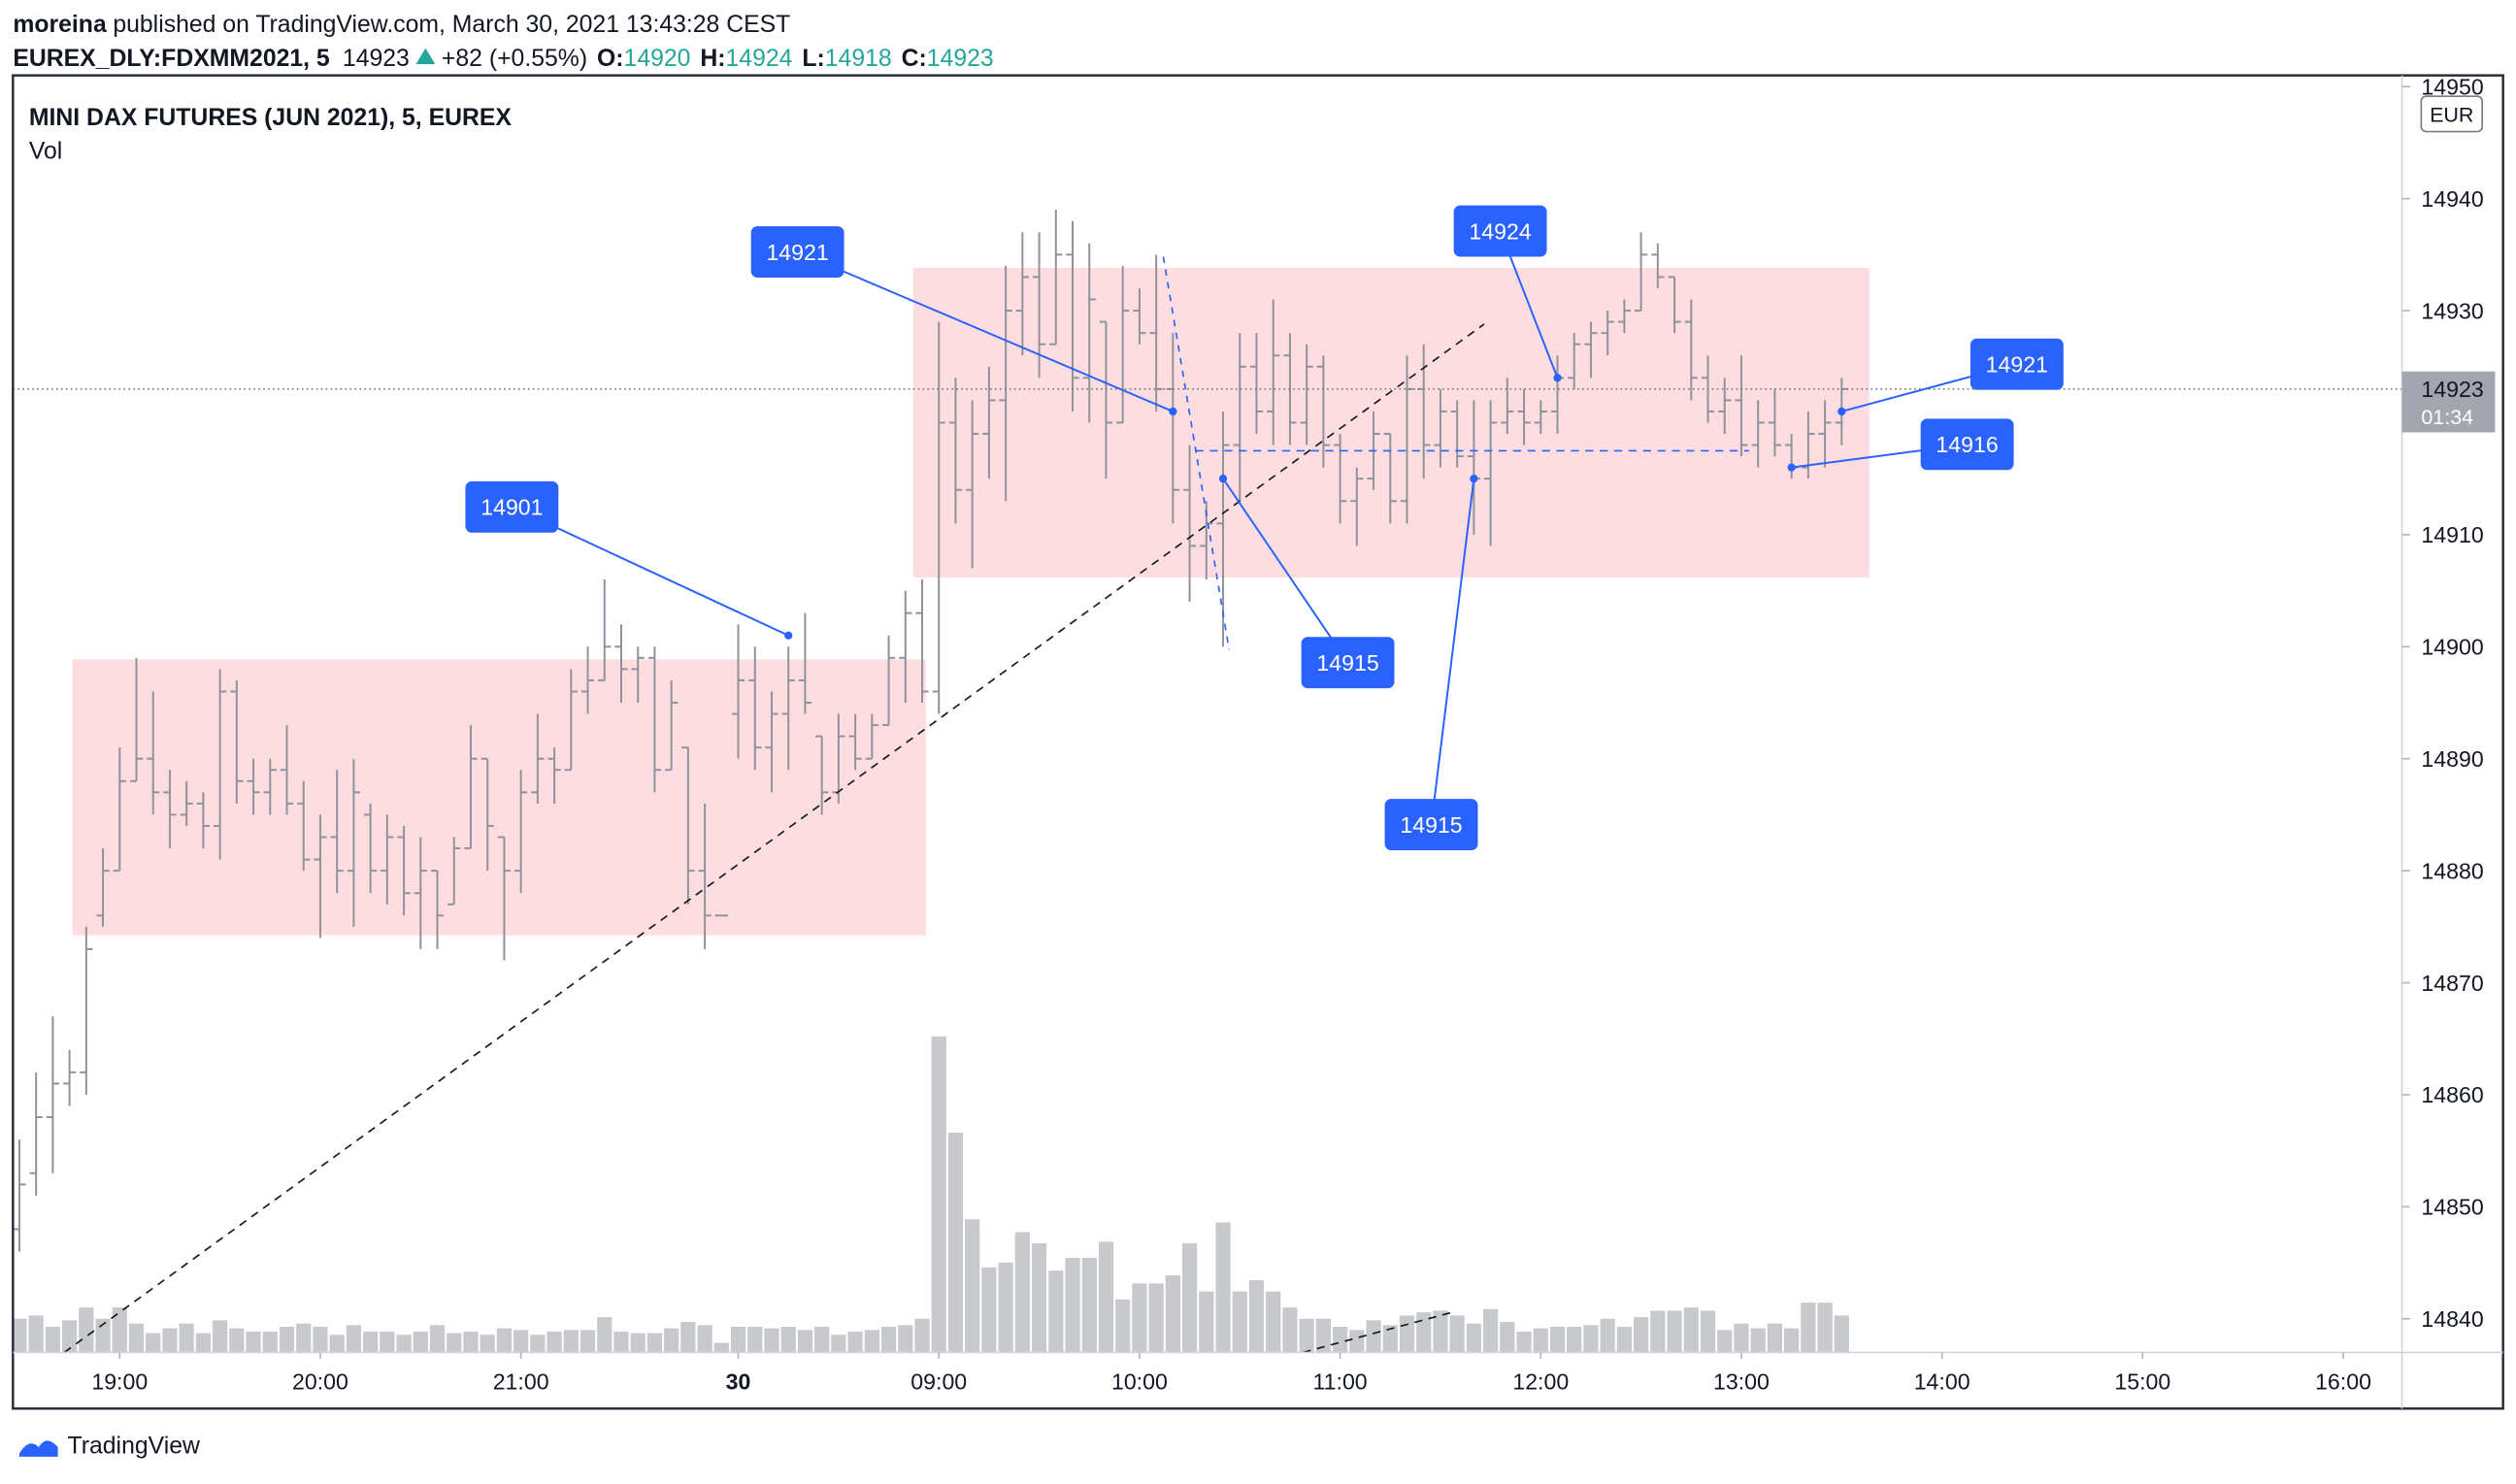 The height and width of the screenshot is (1484, 2516). I want to click on x-tick-label: 14:00, so click(1942, 1381).